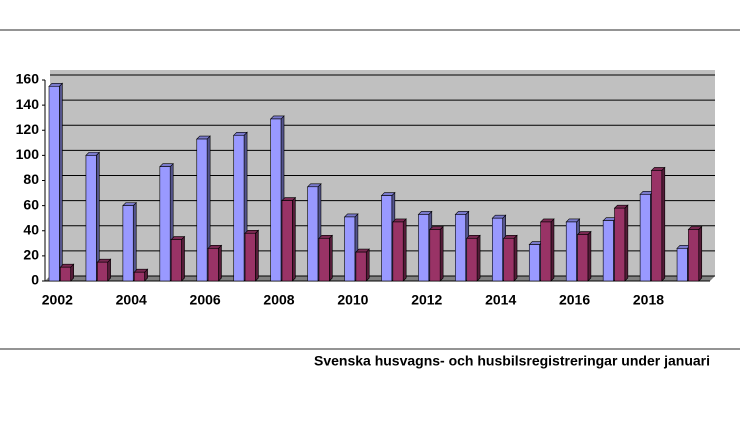 The height and width of the screenshot is (436, 740). What do you see at coordinates (28, 154) in the screenshot?
I see `y-tick-label: 100` at bounding box center [28, 154].